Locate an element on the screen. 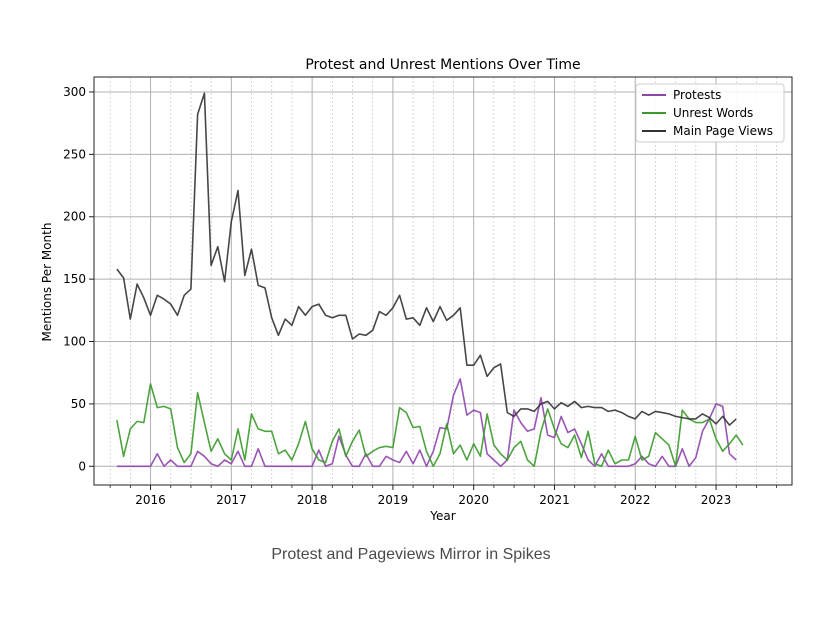 This screenshot has width=822, height=618. x-tick-label: 2017 is located at coordinates (231, 500).